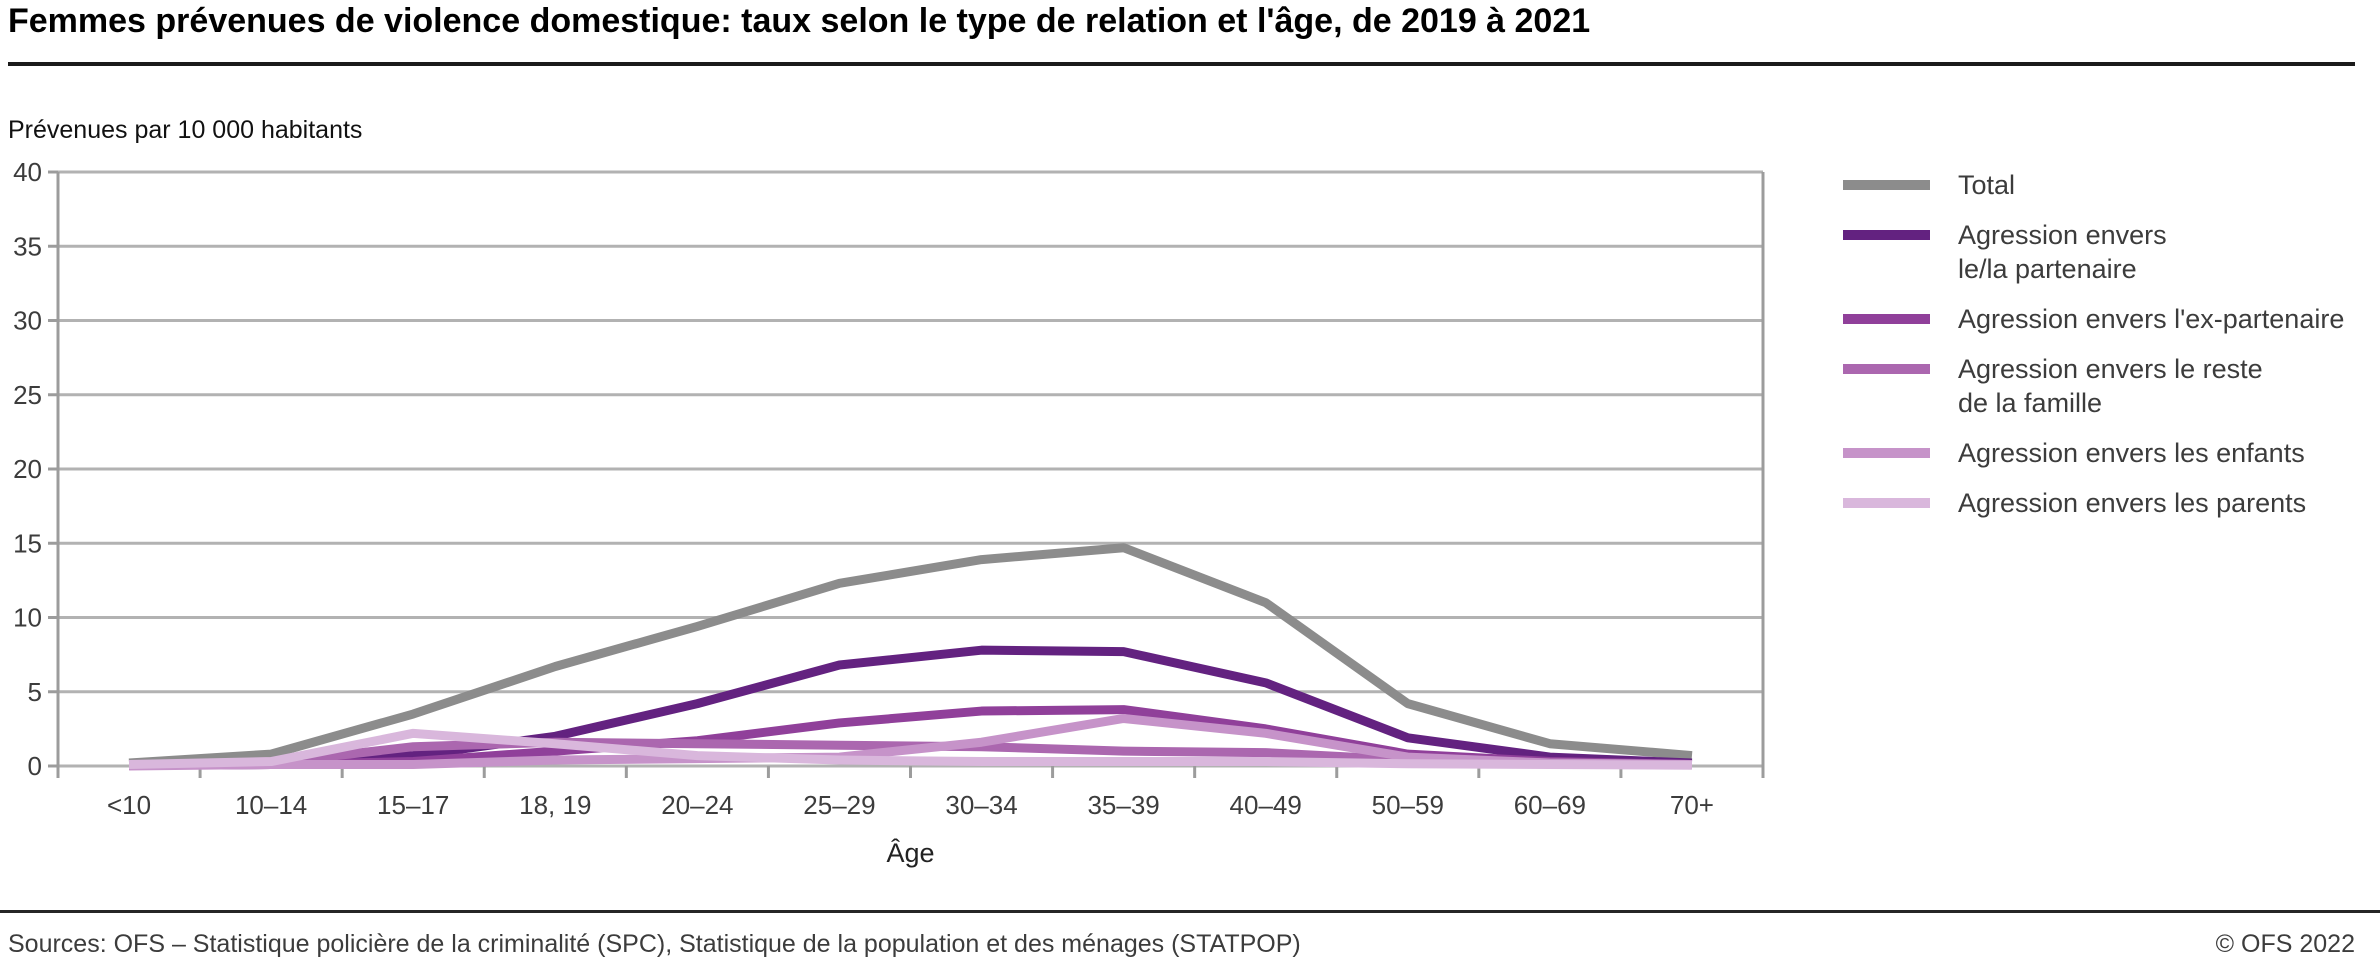 This screenshot has height=967, width=2380. I want to click on x-axis-label: Âge, so click(910, 852).